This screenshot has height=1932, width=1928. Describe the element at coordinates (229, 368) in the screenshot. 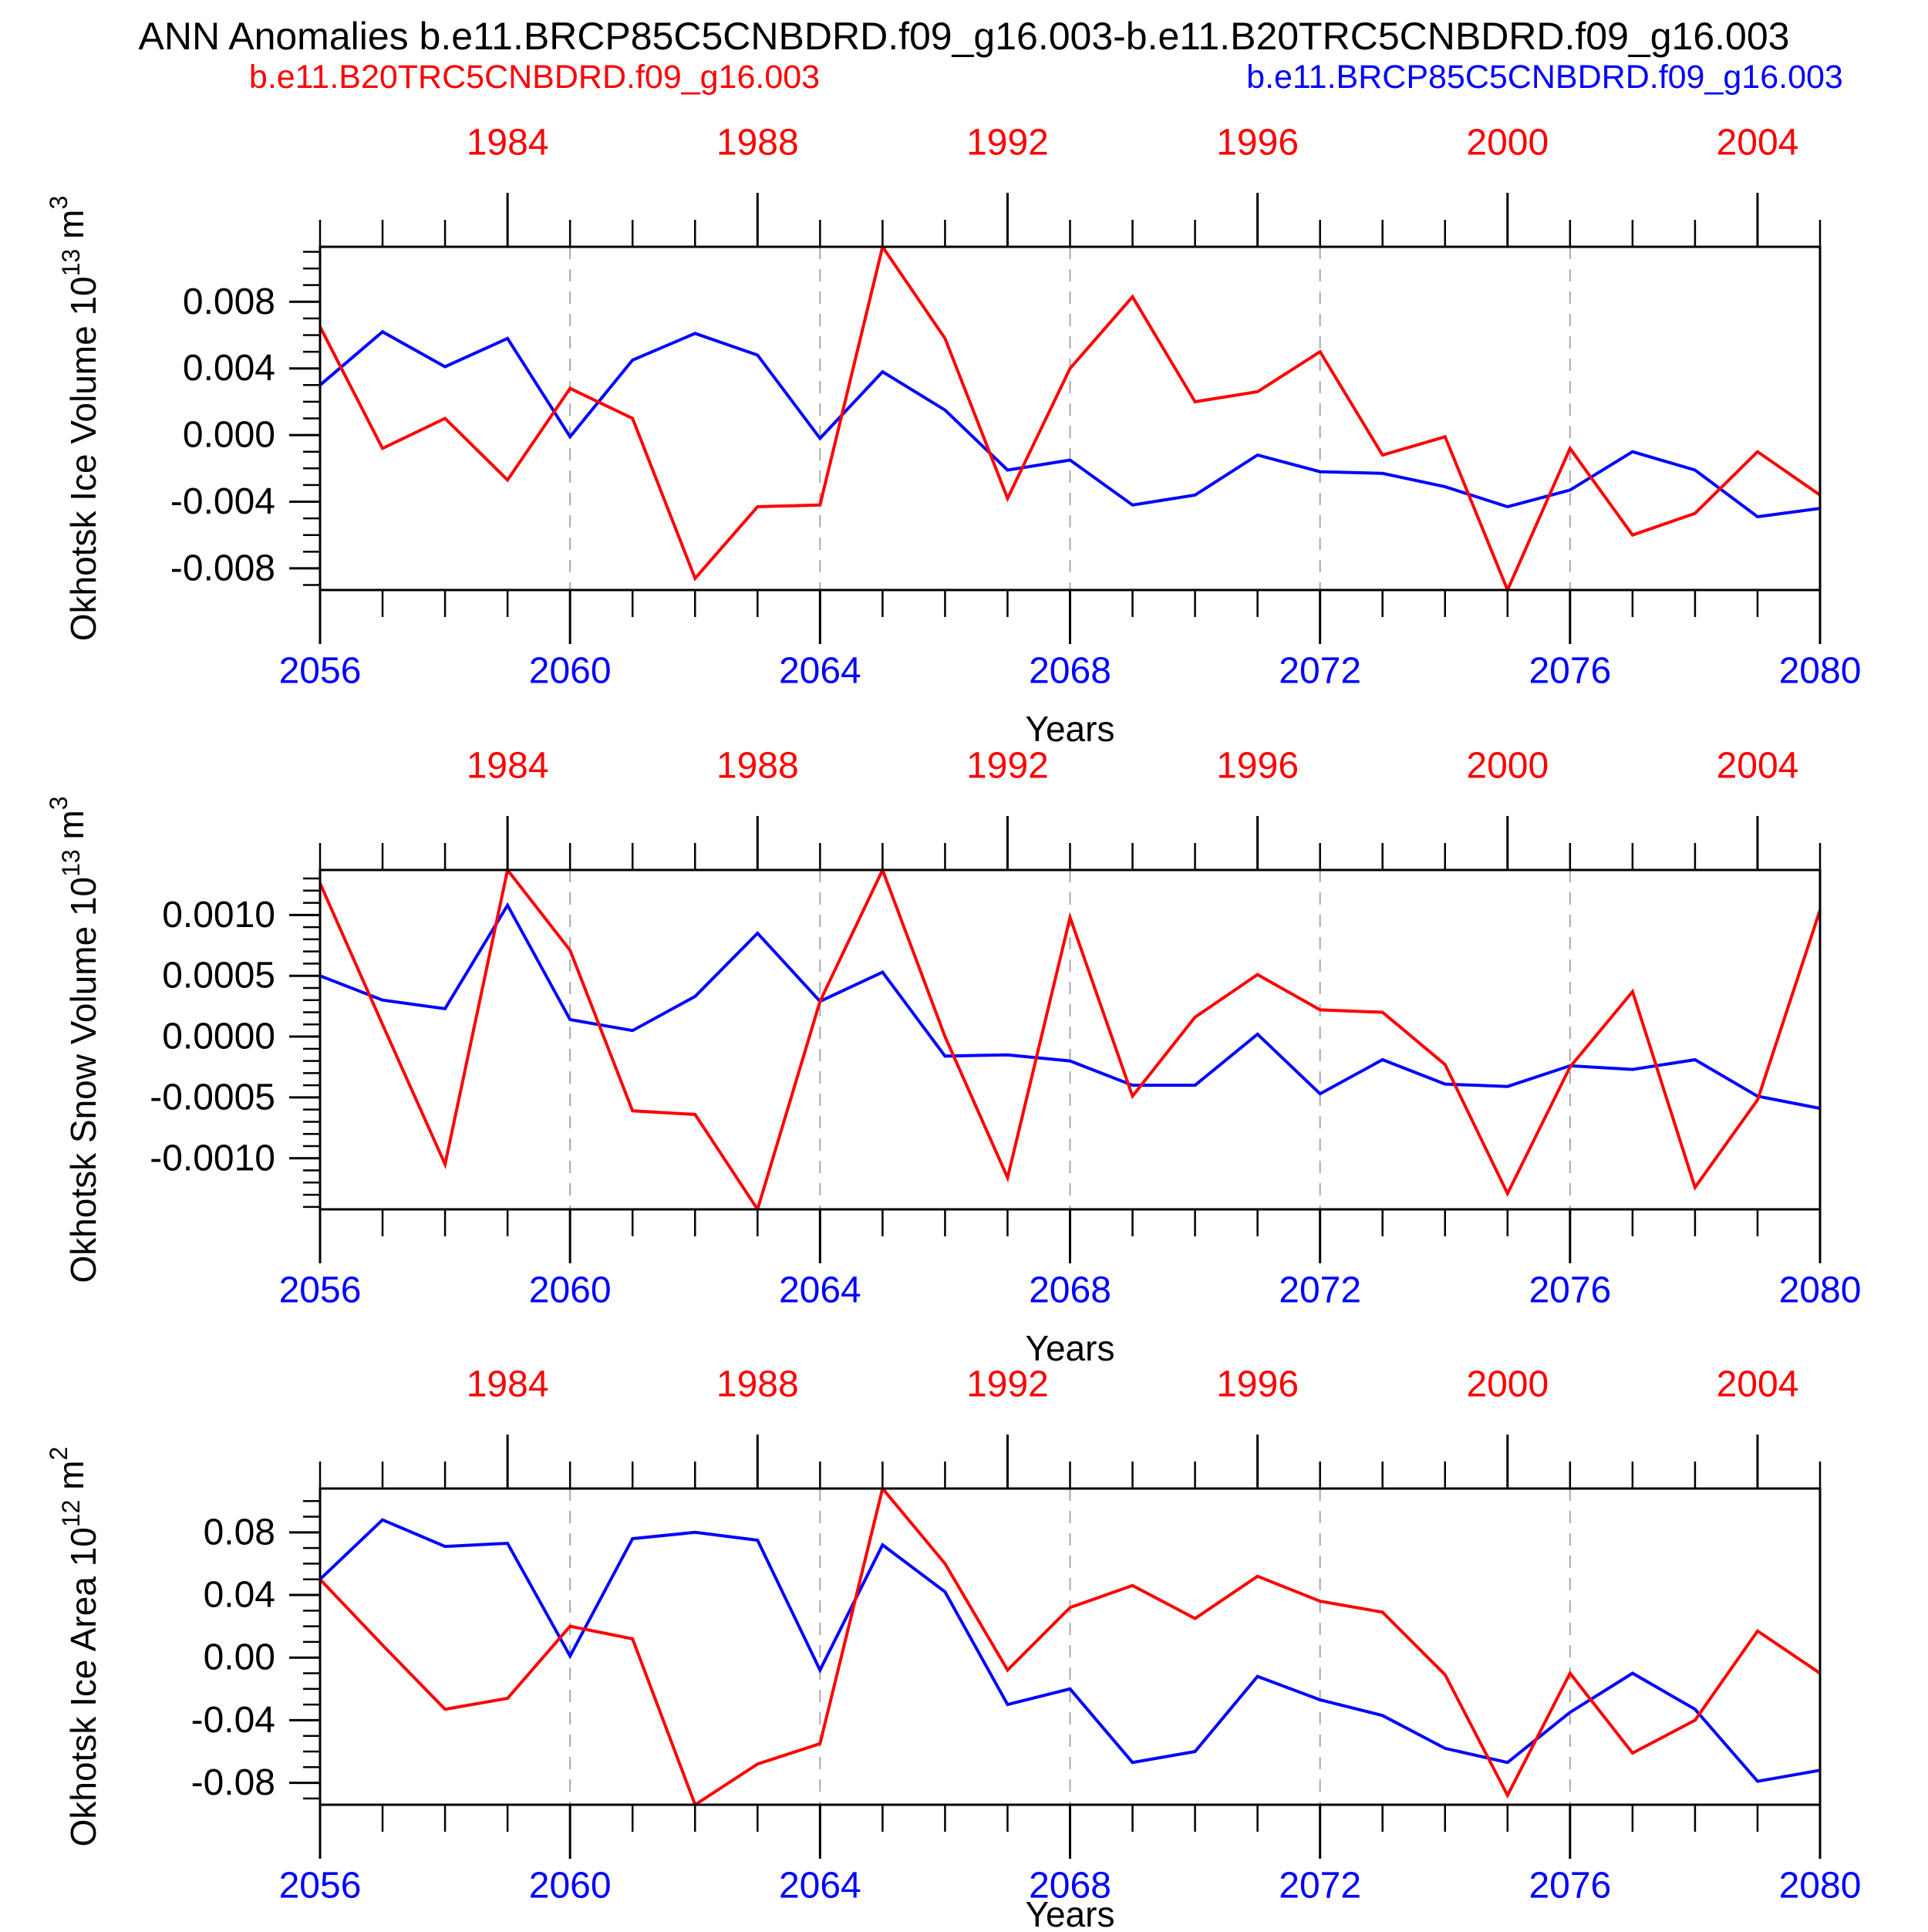

I see `ice-volume-ytick-label: 0.004` at that location.